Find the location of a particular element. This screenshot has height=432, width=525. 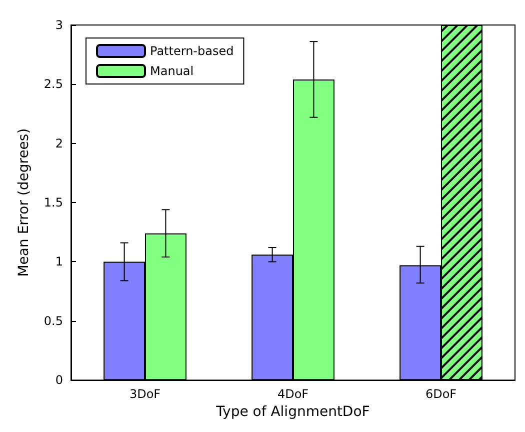

legend-label: Manual is located at coordinates (172, 71).